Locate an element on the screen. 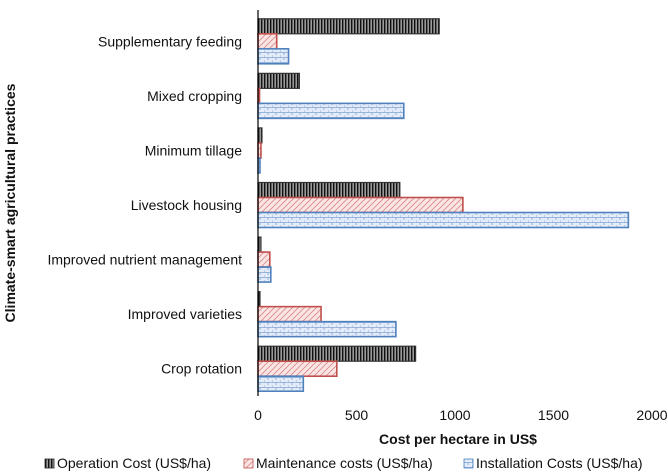 The height and width of the screenshot is (474, 668). legend-item-maintenance: Maintenance costs (US$/ha) is located at coordinates (338, 463).